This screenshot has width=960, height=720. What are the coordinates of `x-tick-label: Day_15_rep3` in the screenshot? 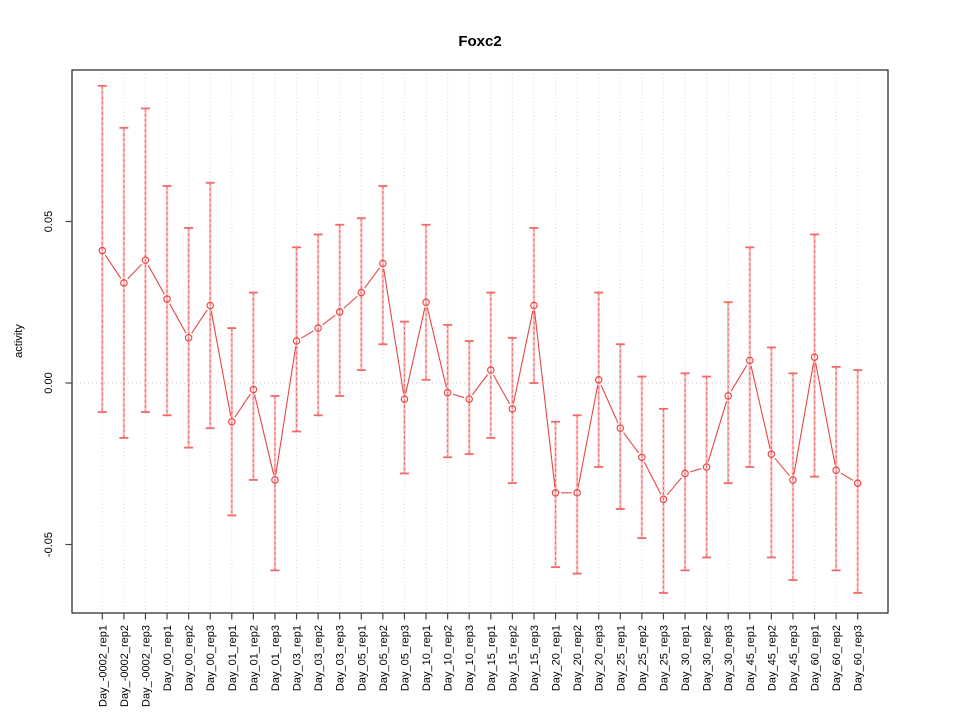 It's located at (535, 658).